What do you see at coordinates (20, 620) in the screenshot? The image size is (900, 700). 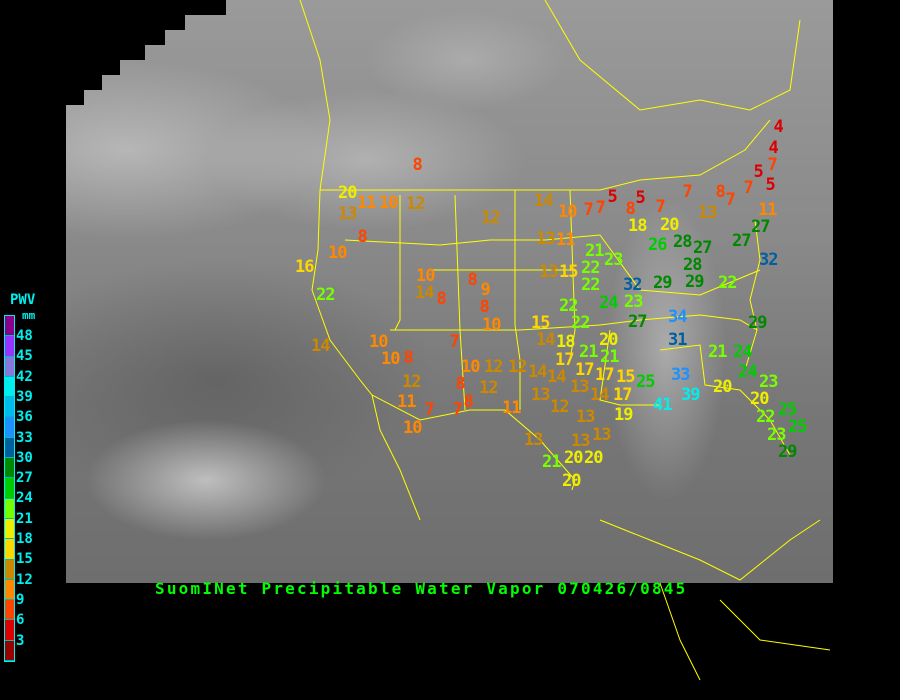 I see `legend-label: 6` at bounding box center [20, 620].